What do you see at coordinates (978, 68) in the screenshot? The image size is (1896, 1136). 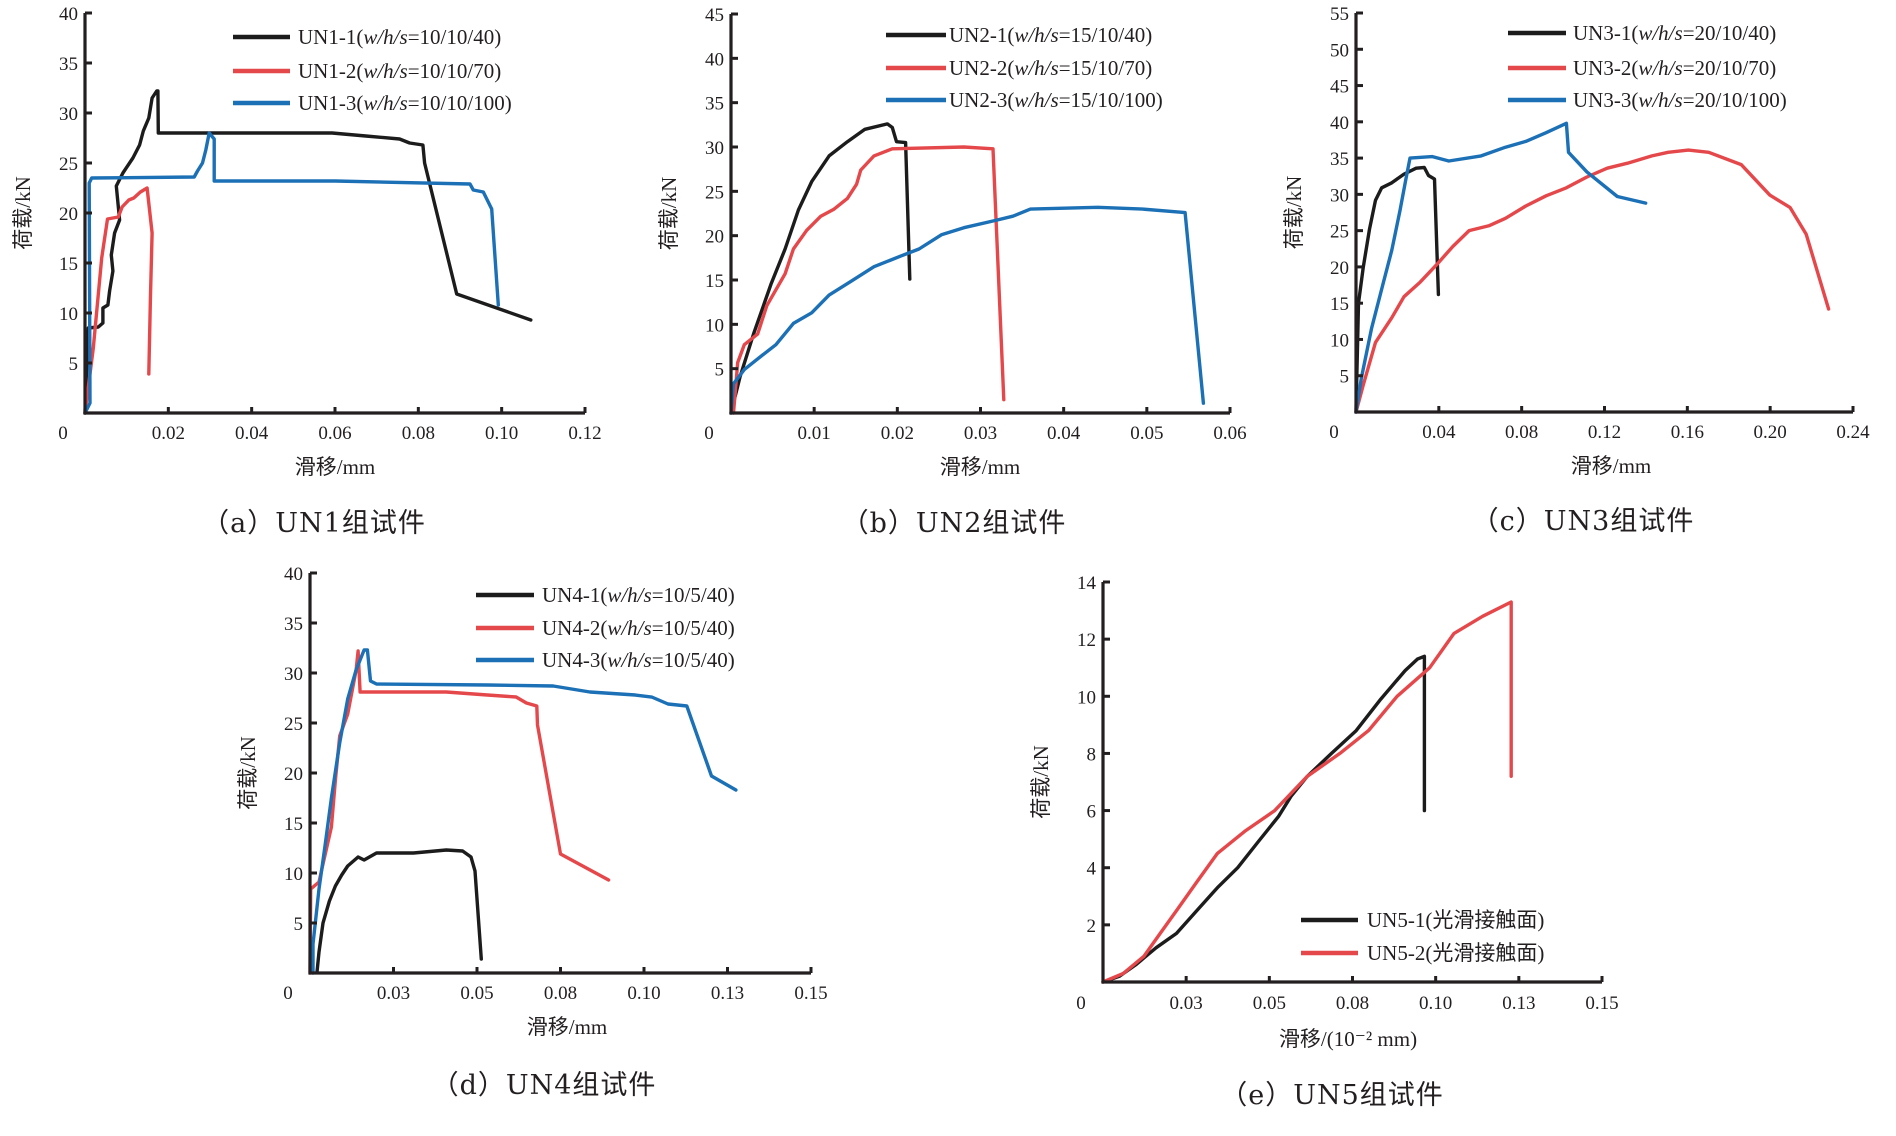 I see `legend-series-name: UN2-2` at bounding box center [978, 68].